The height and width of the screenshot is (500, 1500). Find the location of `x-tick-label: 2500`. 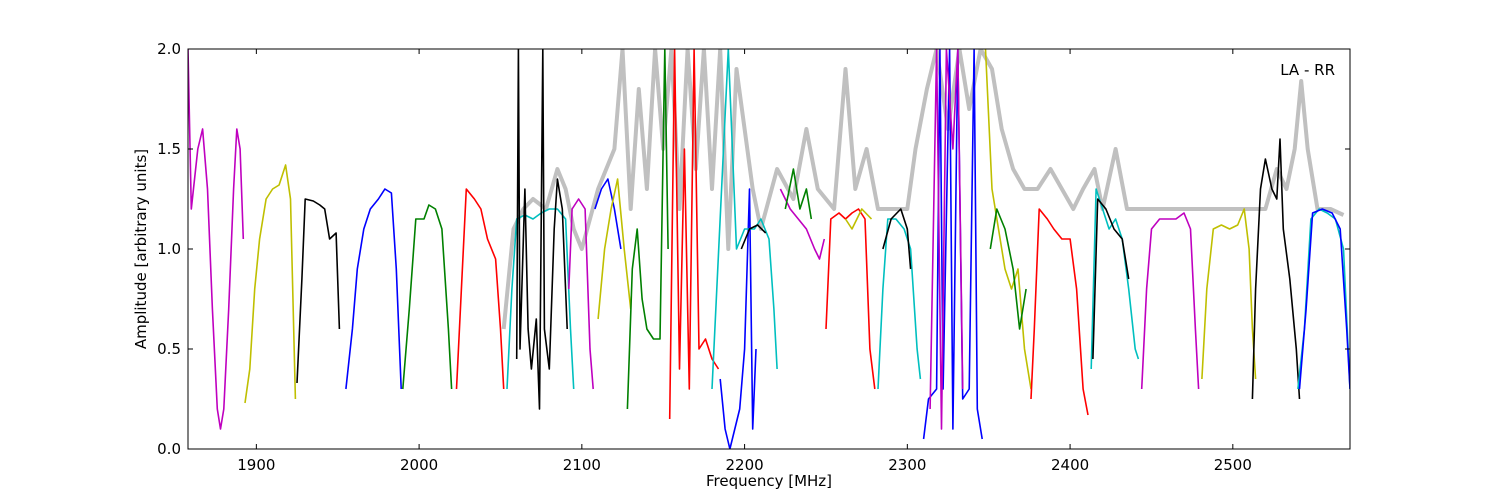

x-tick-label: 2500 is located at coordinates (1233, 465).